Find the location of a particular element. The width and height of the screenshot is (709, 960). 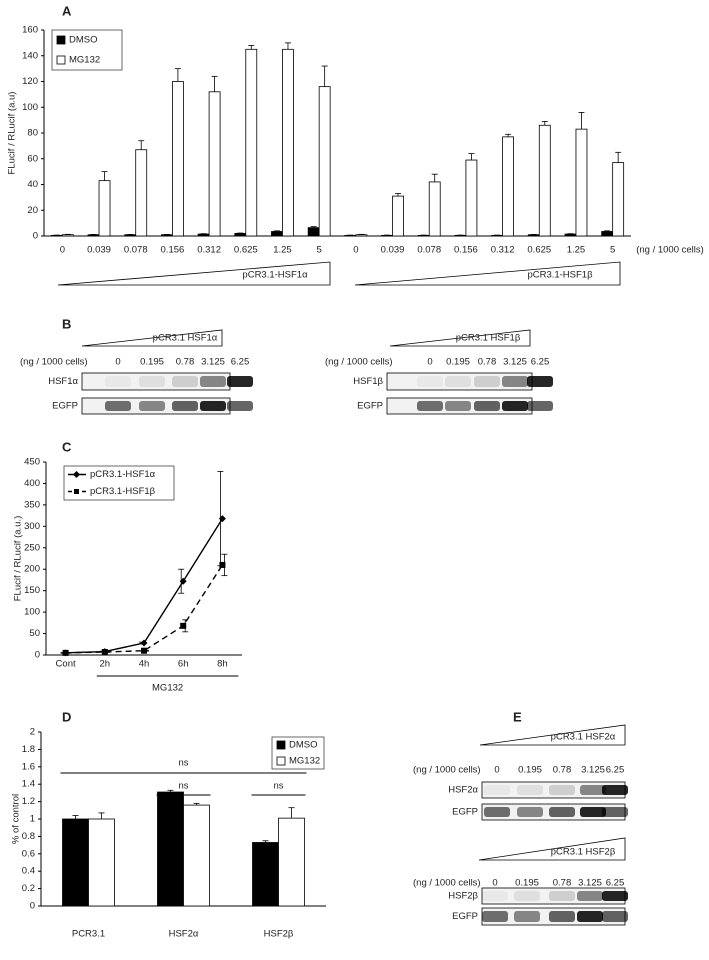

panel-letter: D is located at coordinates (66, 716).